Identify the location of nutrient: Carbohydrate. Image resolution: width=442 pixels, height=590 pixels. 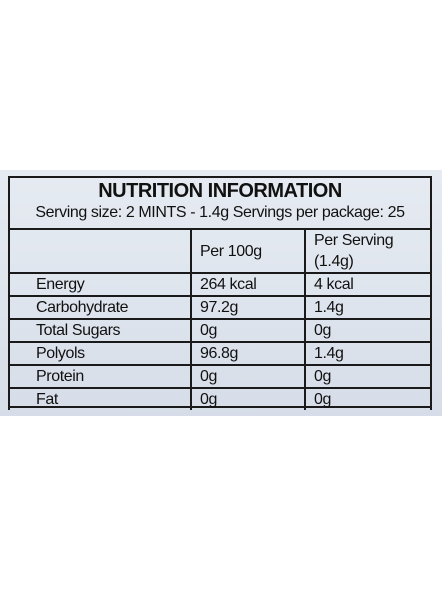
(100, 307).